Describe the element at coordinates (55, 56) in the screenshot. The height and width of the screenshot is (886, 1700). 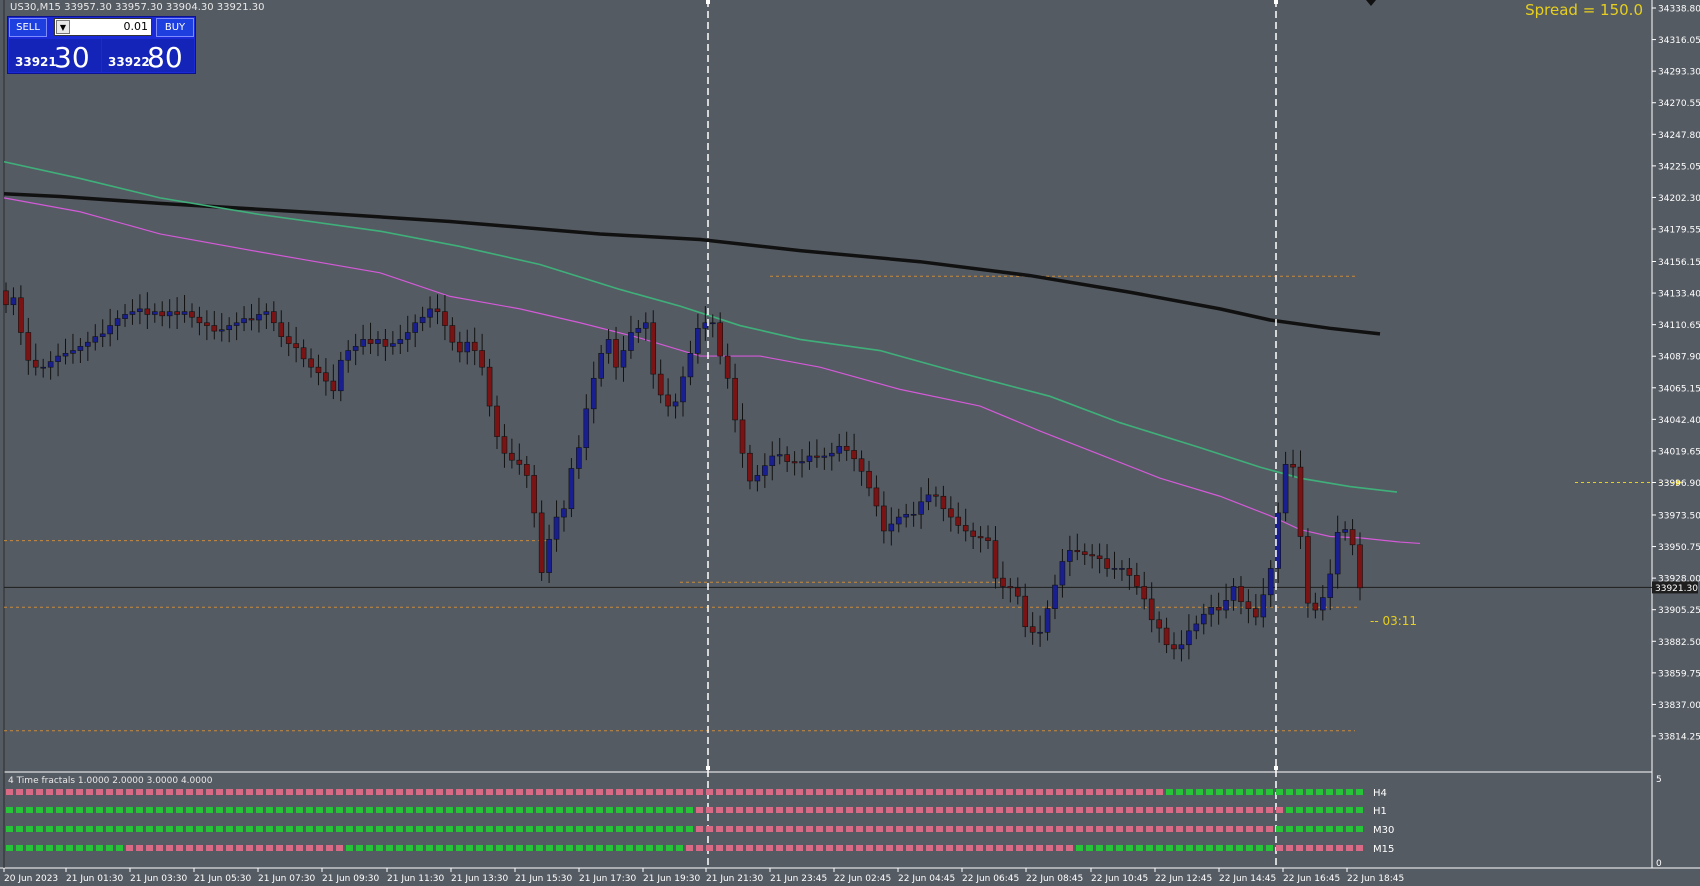
I see `sell-price-box: 33921 30` at that location.